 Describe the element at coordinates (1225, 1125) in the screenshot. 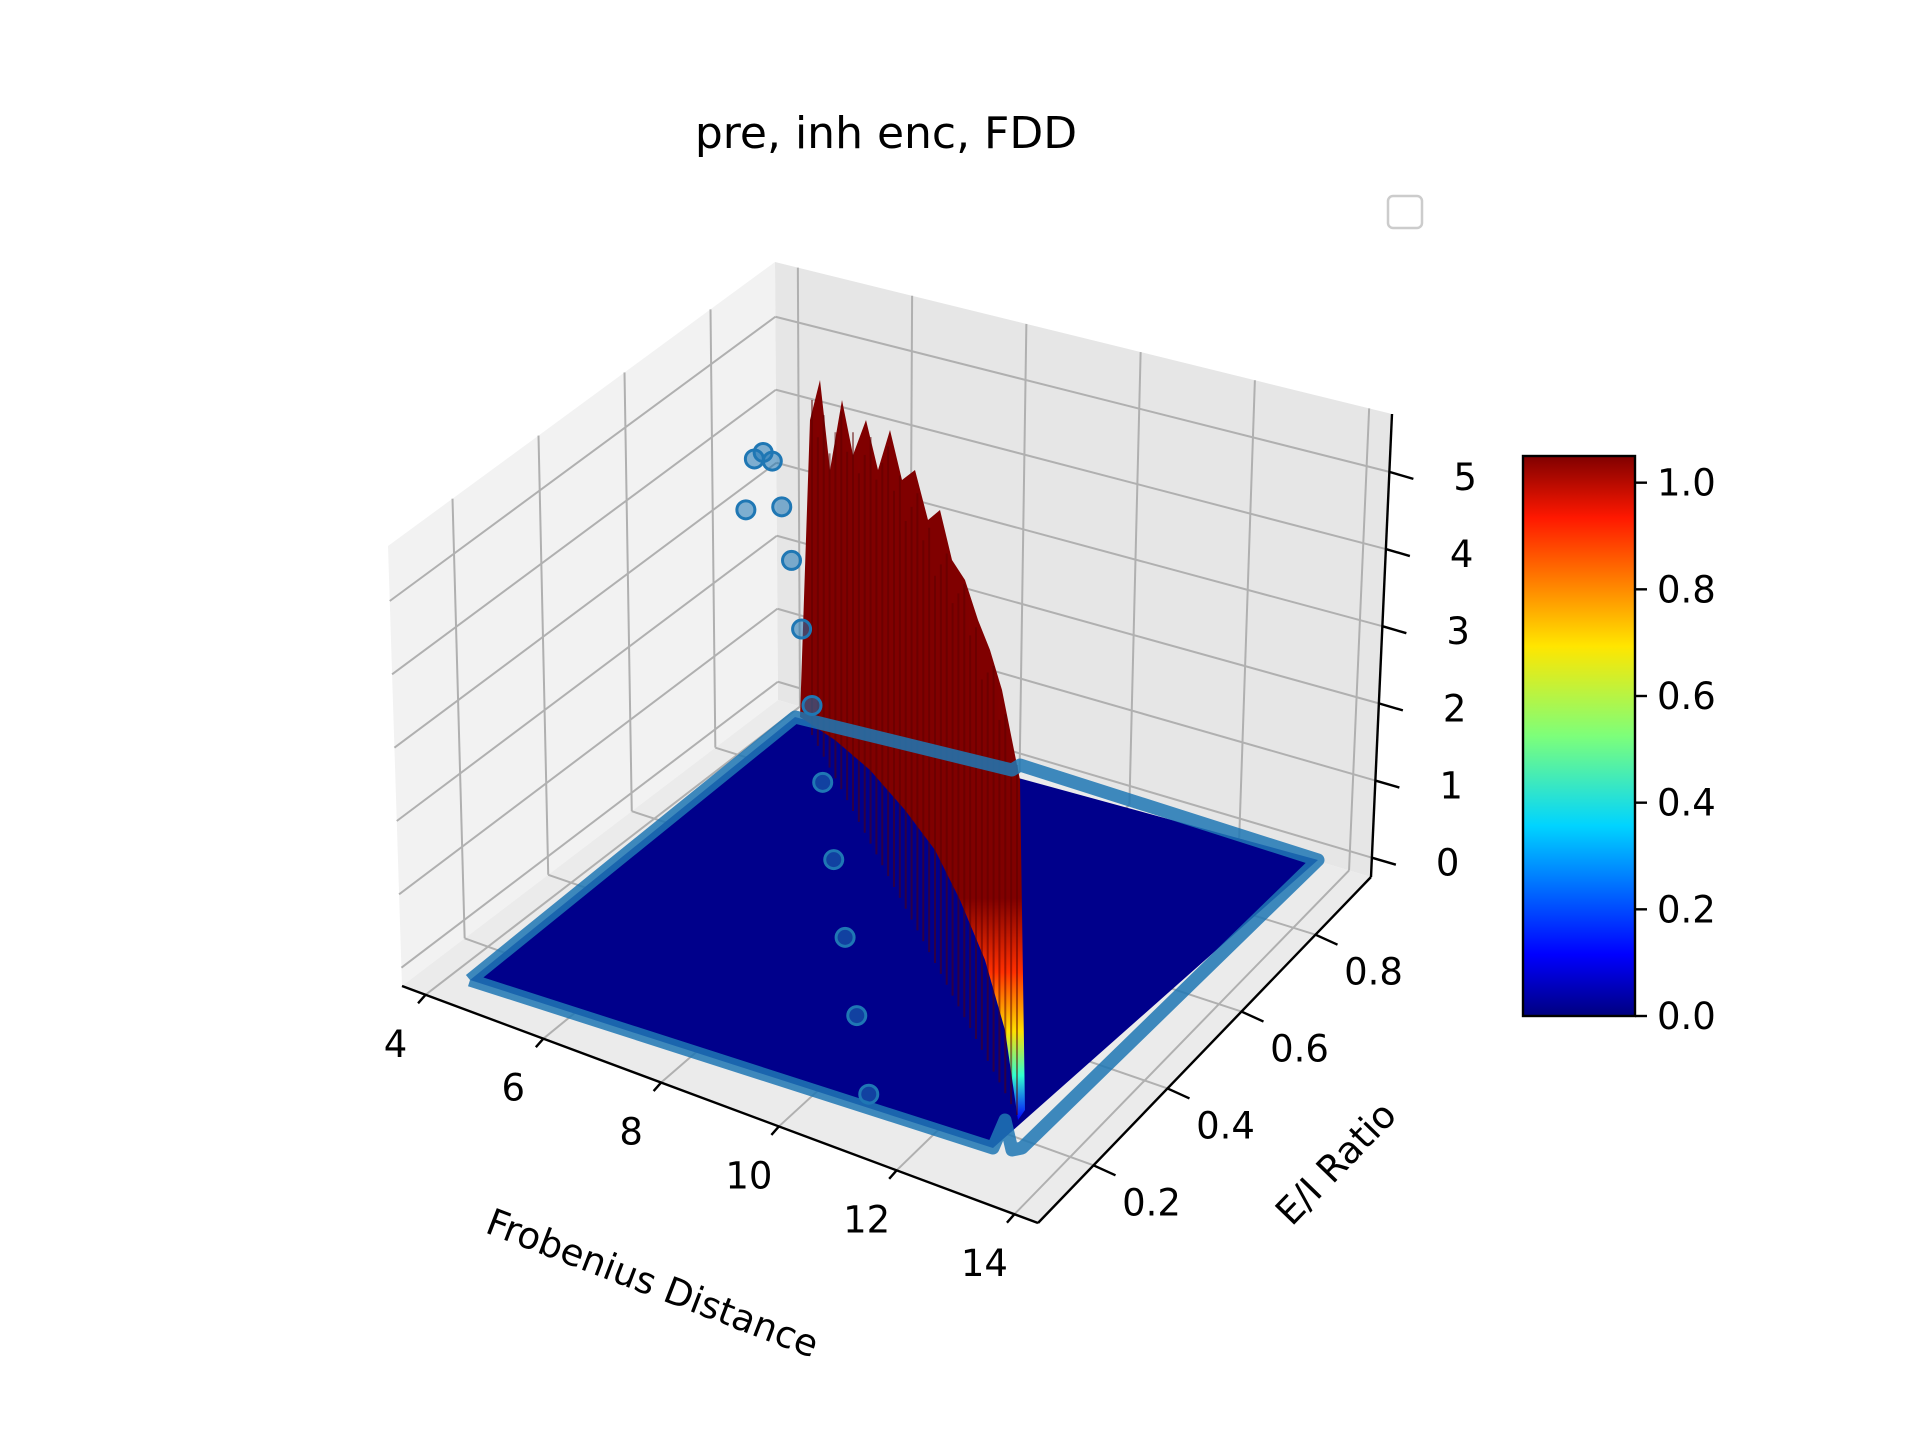

I see `y-tick-label: 0.4` at that location.